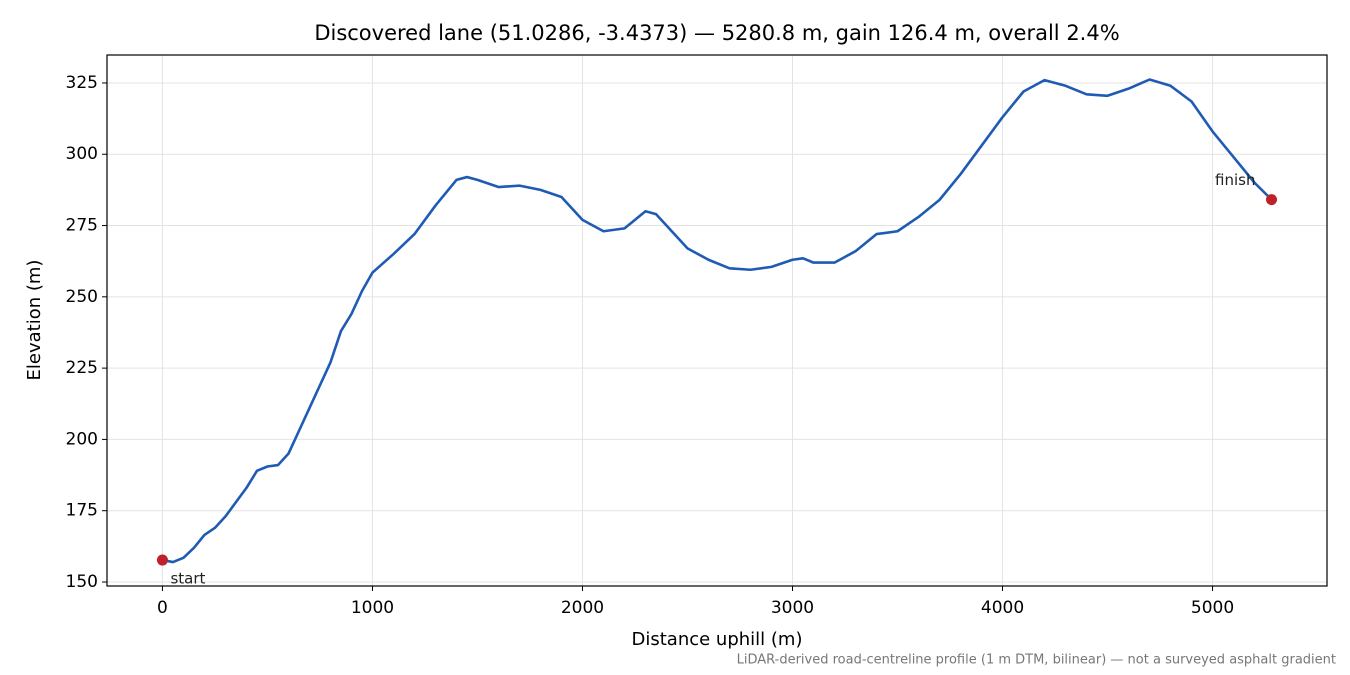 This screenshot has width=1350, height=675. Describe the element at coordinates (82, 297) in the screenshot. I see `y-tick-label: 250` at that location.